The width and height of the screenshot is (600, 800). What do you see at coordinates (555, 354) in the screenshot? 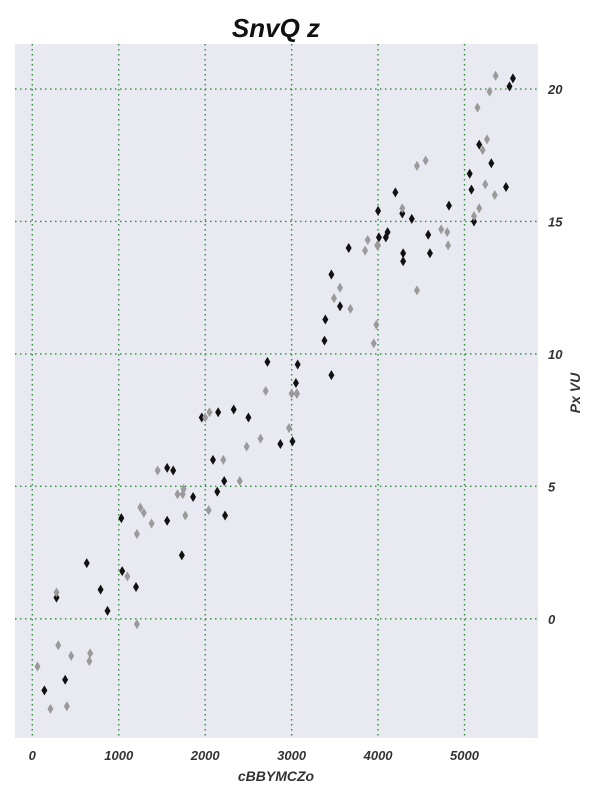
I see `y-axis-ticks: 0 5 10 15 20` at bounding box center [555, 354].